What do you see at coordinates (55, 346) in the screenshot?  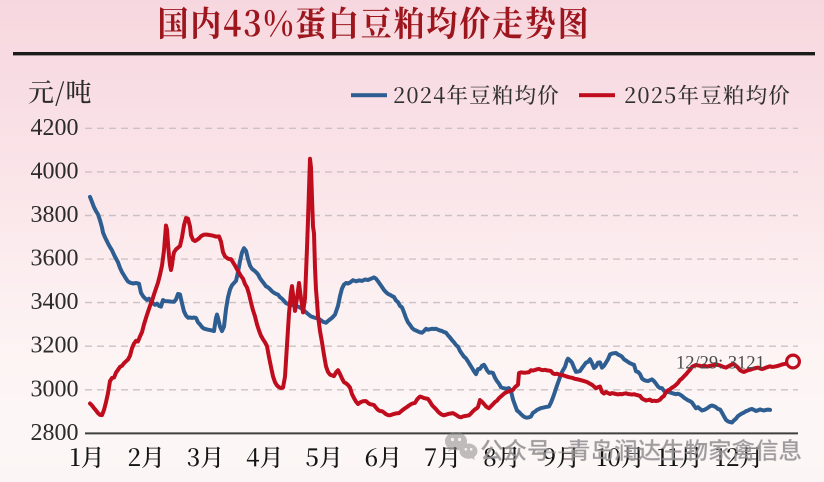 I see `svg-text: 3200` at bounding box center [55, 346].